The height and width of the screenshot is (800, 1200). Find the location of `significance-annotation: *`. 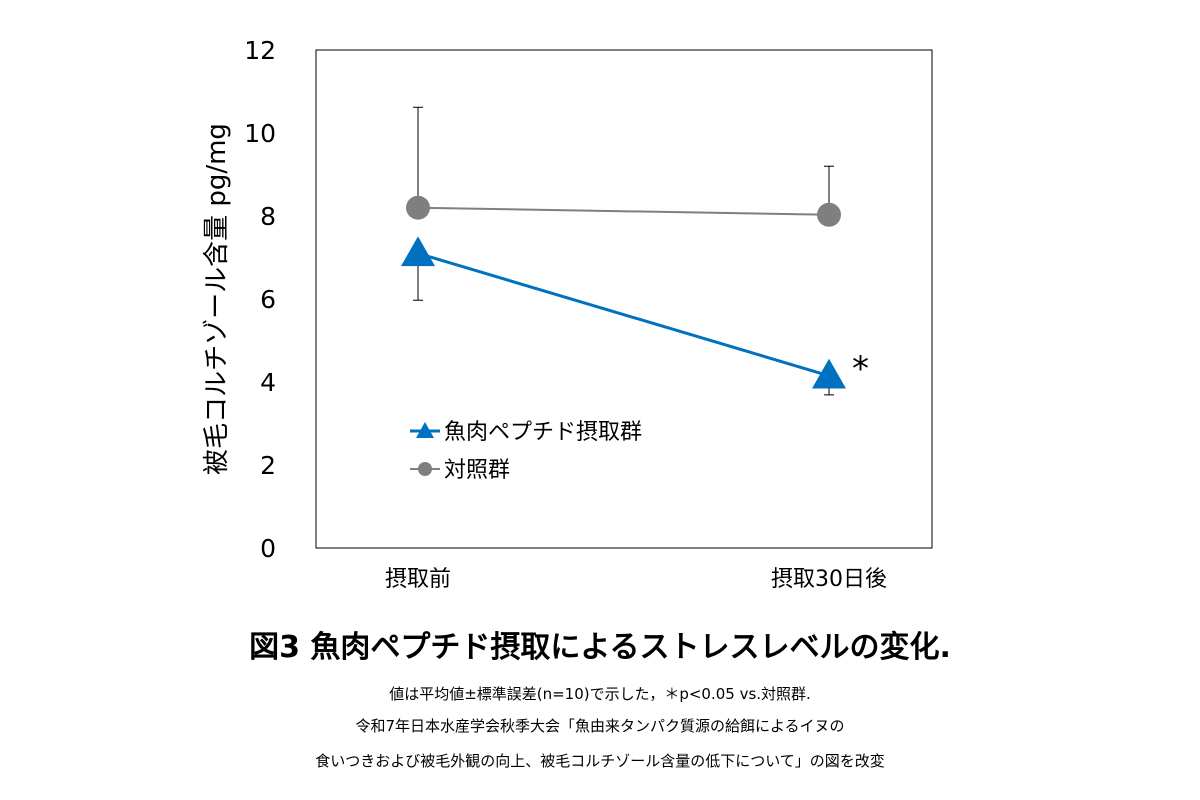

significance-annotation: * is located at coordinates (860, 369).